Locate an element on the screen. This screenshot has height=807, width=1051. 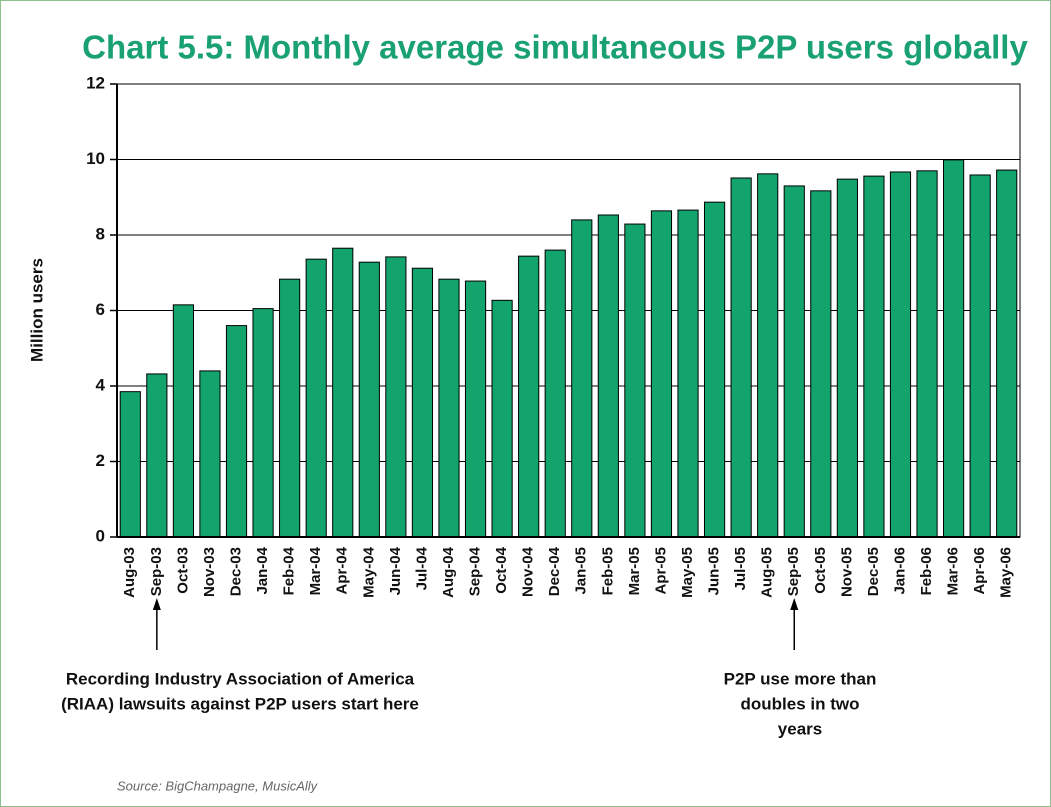
x-tick-label: Feb-06 is located at coordinates (926, 571).